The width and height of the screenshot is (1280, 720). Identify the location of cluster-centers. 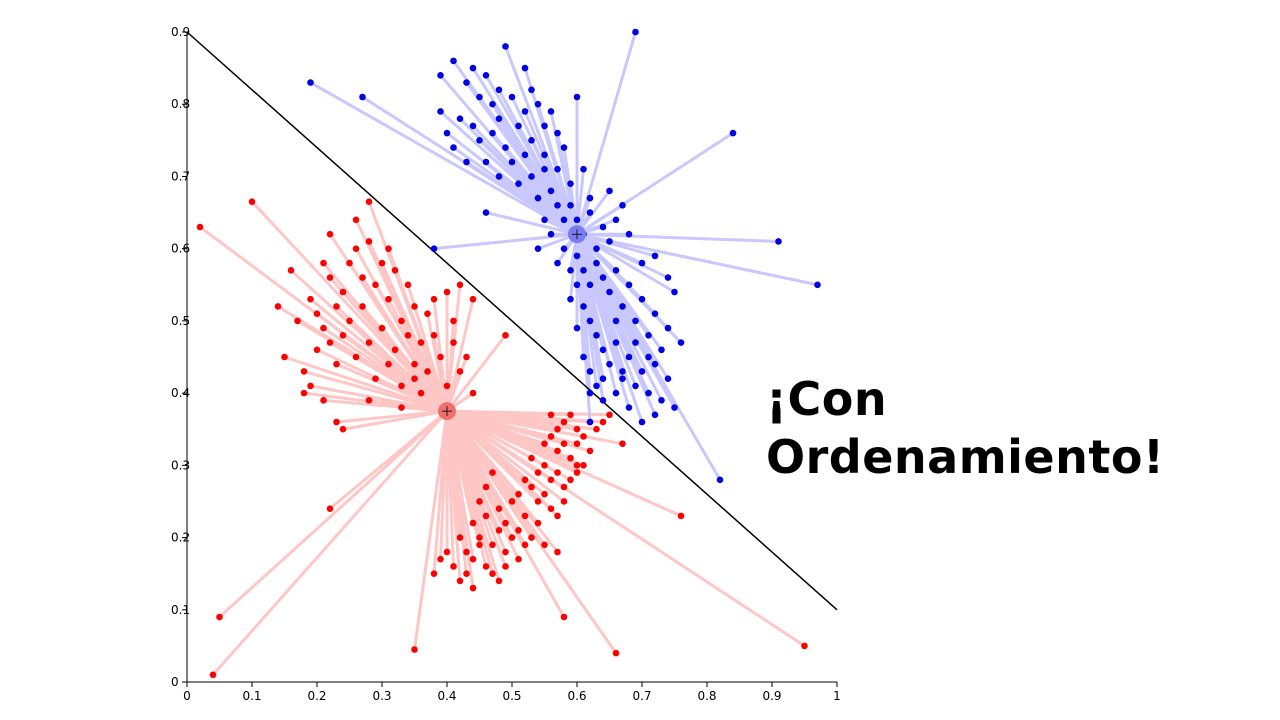
(512, 323).